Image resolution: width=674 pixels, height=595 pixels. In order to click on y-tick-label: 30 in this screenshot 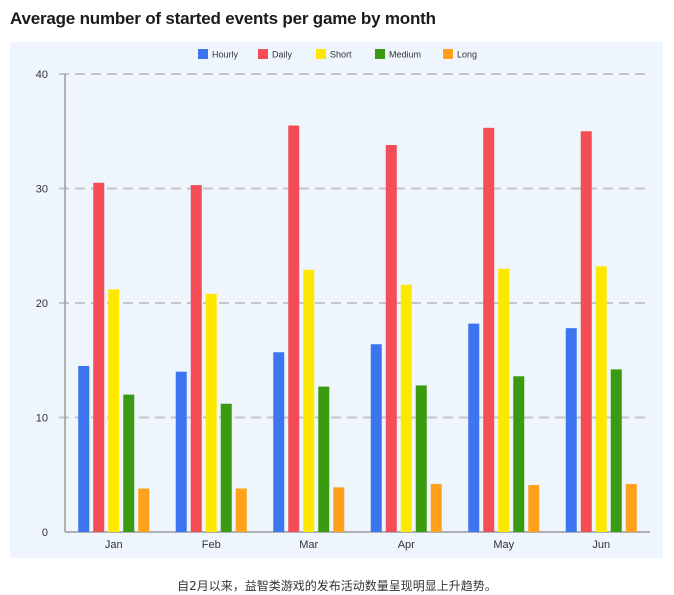, I will do `click(42, 190)`.